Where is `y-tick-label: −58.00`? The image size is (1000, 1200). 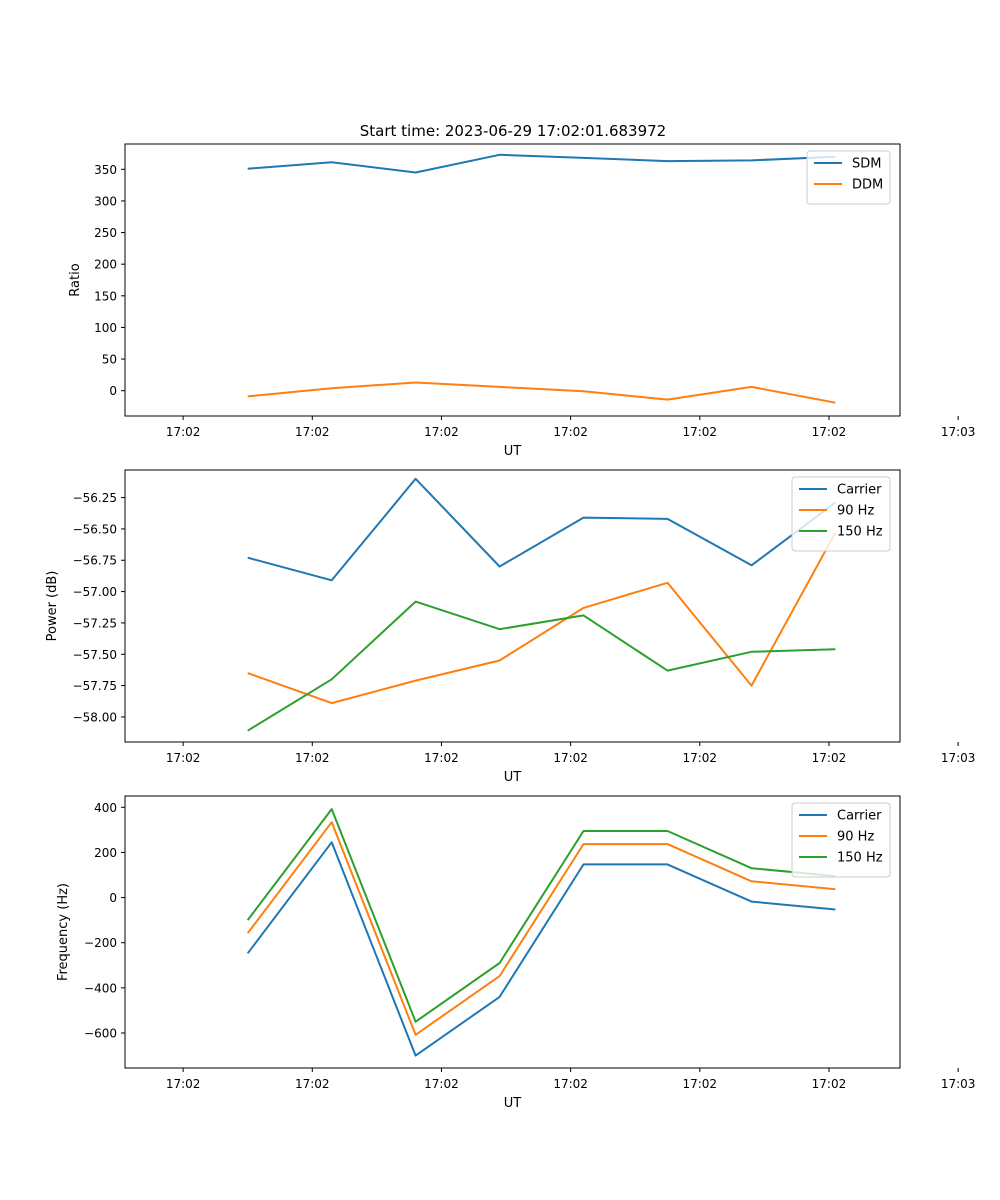 y-tick-label: −58.00 is located at coordinates (95, 717).